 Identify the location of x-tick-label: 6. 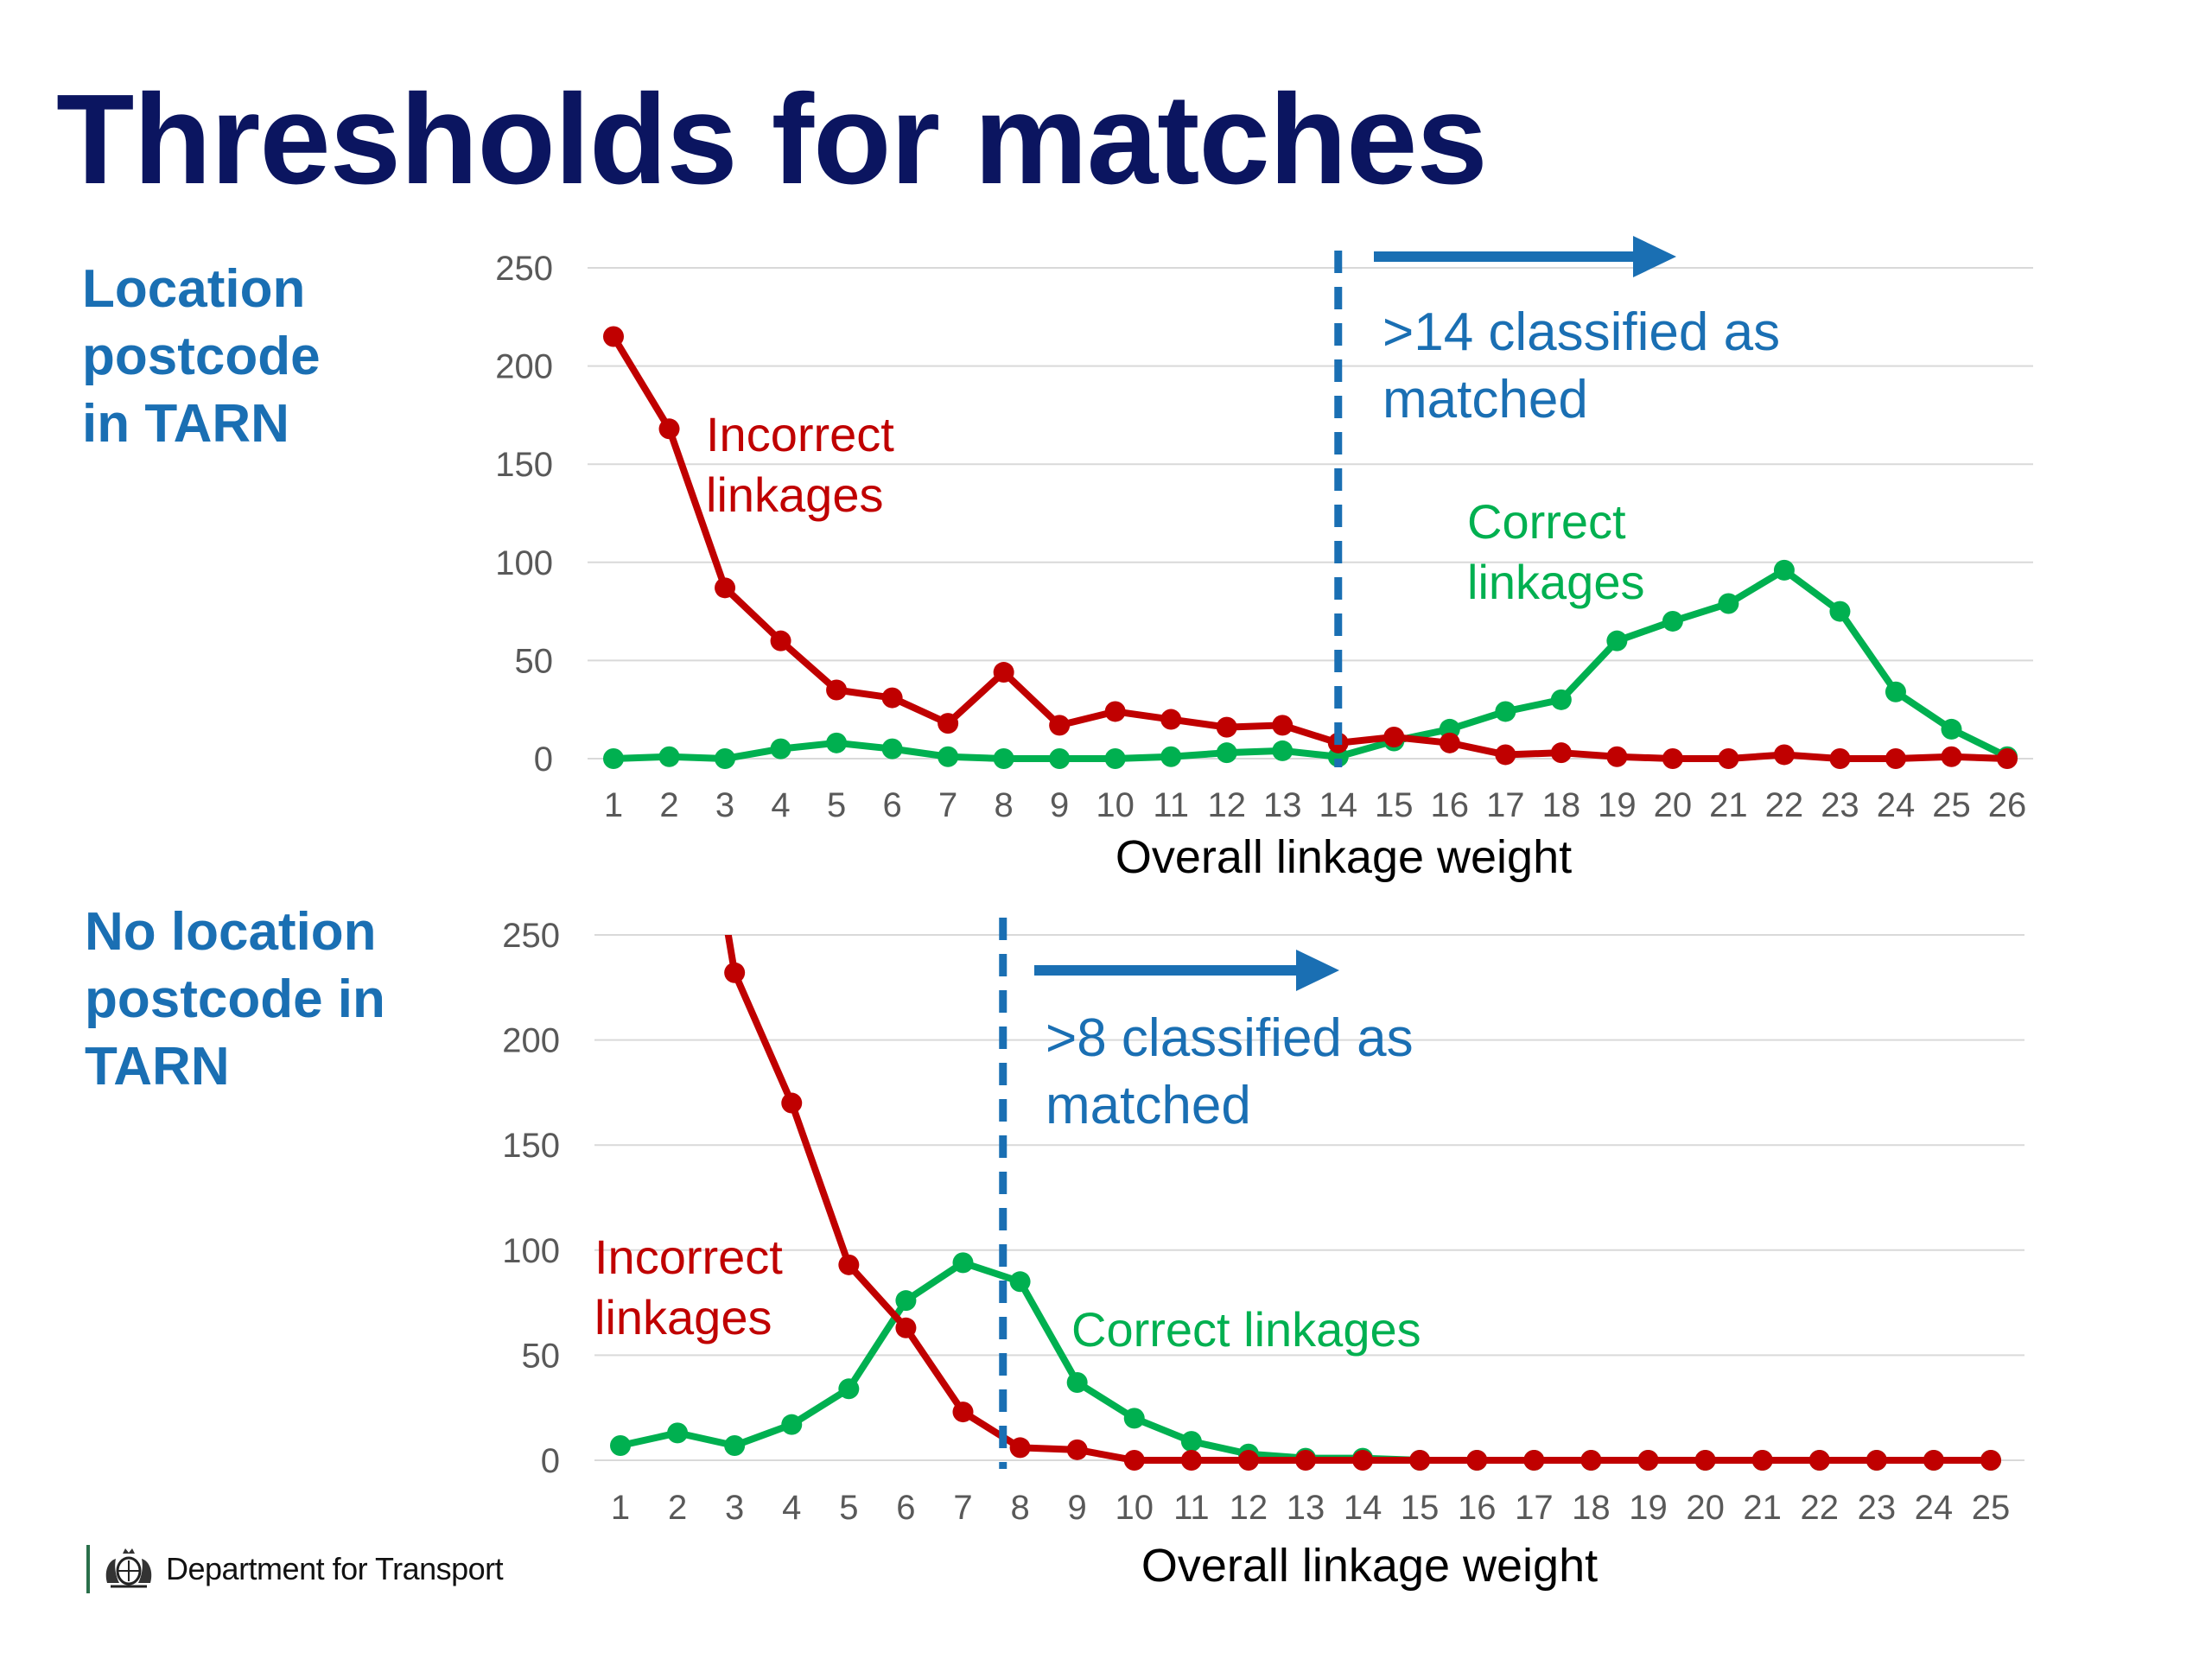
(905, 1508).